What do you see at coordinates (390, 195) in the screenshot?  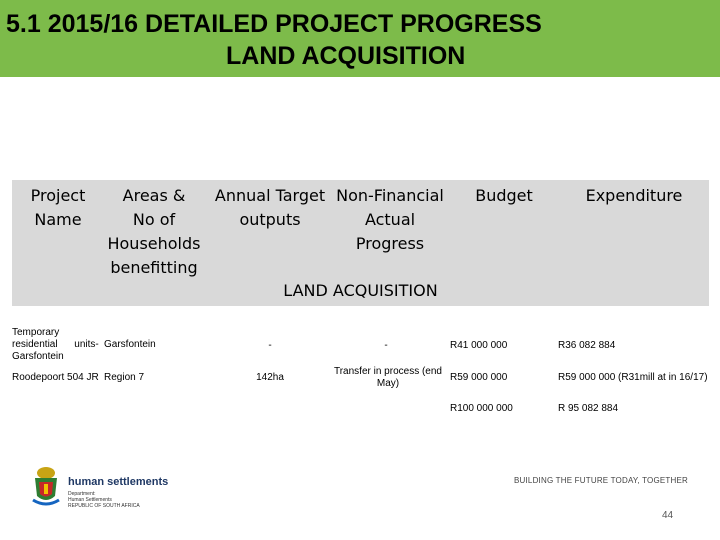 I see `header-text: Non-Financial` at bounding box center [390, 195].